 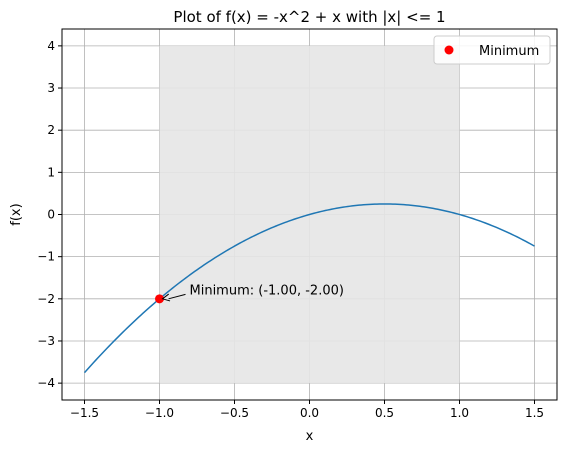 What do you see at coordinates (84, 413) in the screenshot?
I see `x-tick-label: −1.5` at bounding box center [84, 413].